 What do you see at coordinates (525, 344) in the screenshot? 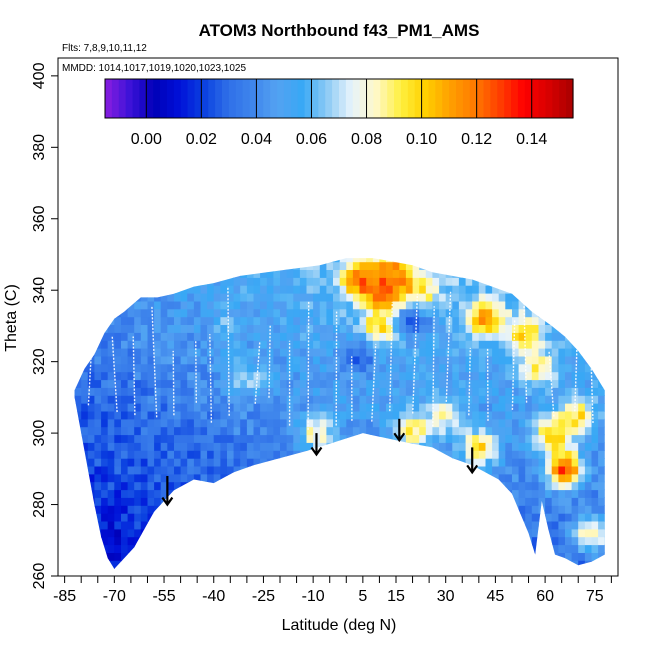
I see `flight-track` at bounding box center [525, 344].